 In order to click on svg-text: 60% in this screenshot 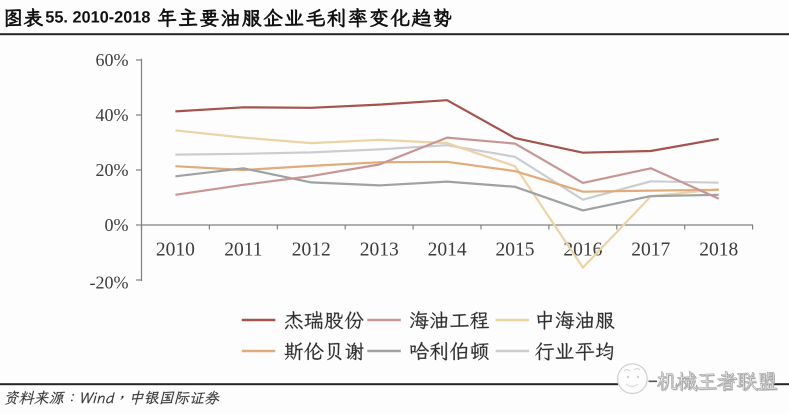, I will do `click(112, 60)`.